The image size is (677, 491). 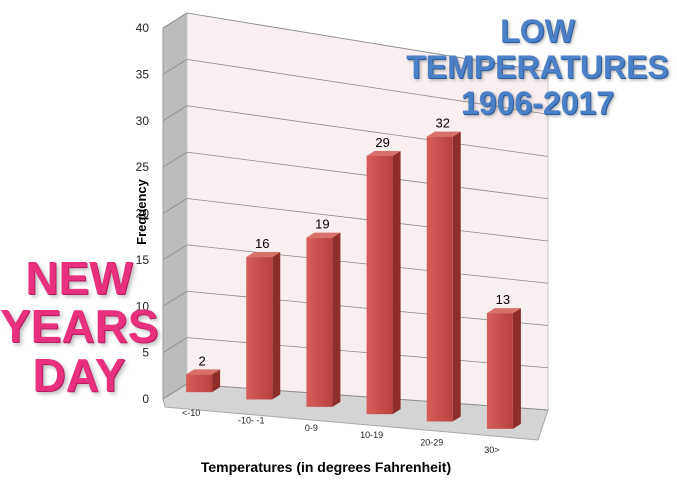 I want to click on x-tick-label: 20-29, so click(x=431, y=443).